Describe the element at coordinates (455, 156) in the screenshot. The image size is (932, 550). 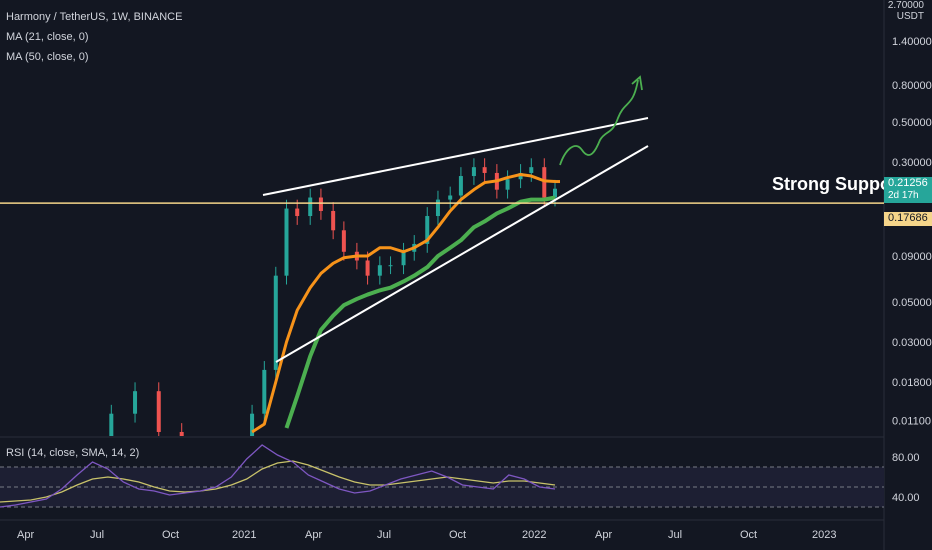
I see `upper-trendline` at that location.